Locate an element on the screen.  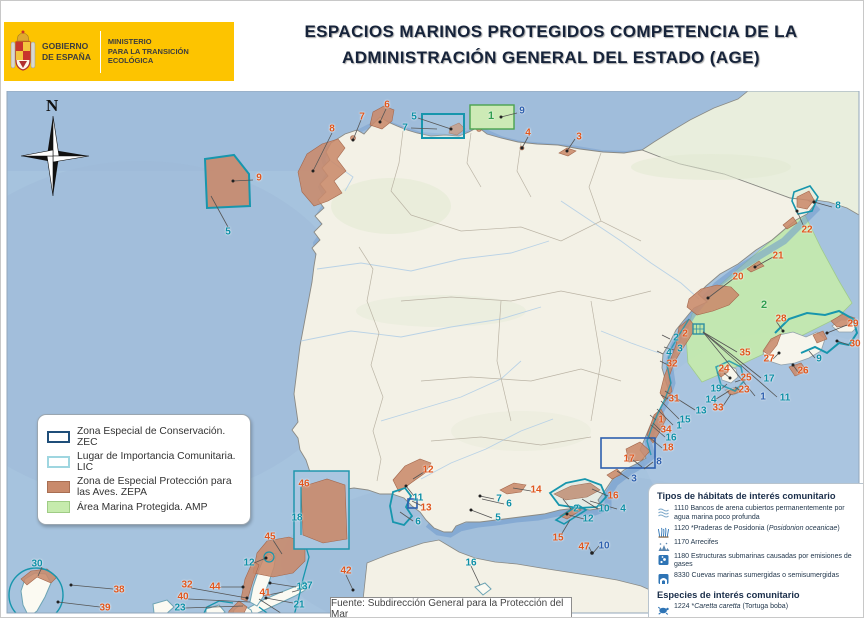
compass-n-label: N is located at coordinates (52, 105).